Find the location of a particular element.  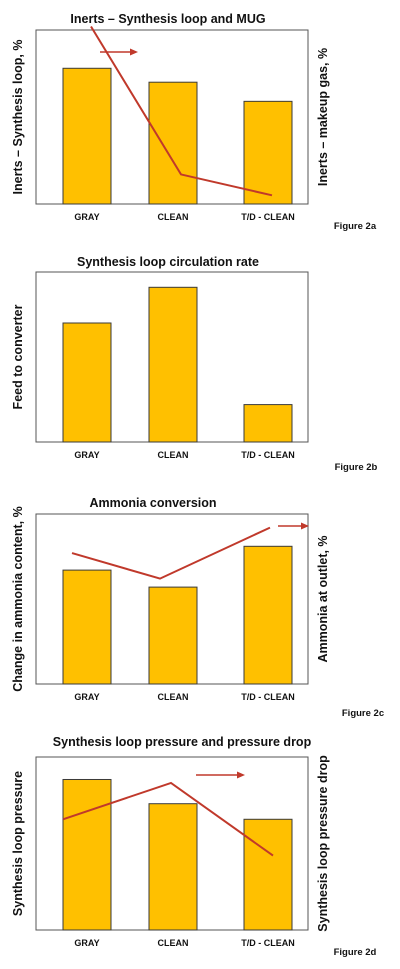

y-axis-label: Synthesis loop pressure is located at coordinates (18, 843).